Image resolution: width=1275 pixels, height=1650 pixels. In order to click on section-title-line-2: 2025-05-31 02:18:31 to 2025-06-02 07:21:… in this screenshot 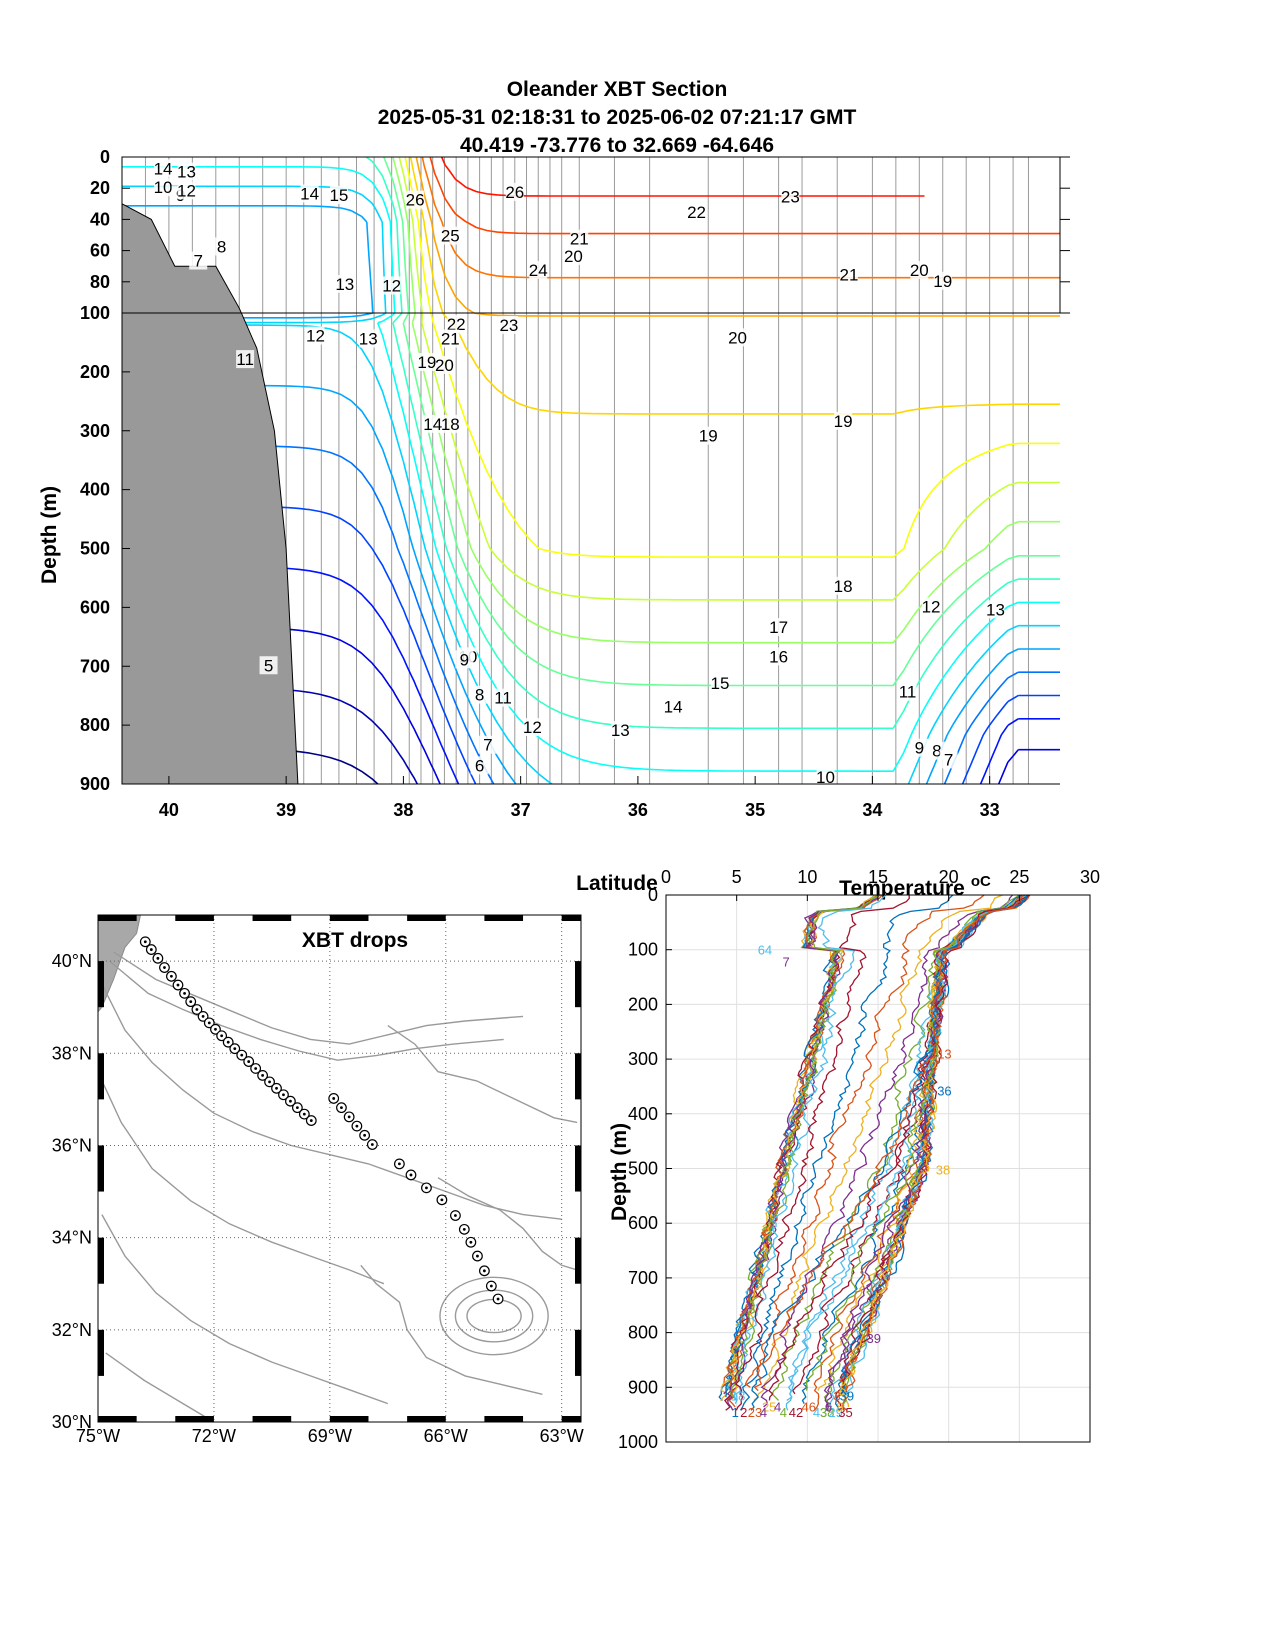, I will do `click(617, 117)`.